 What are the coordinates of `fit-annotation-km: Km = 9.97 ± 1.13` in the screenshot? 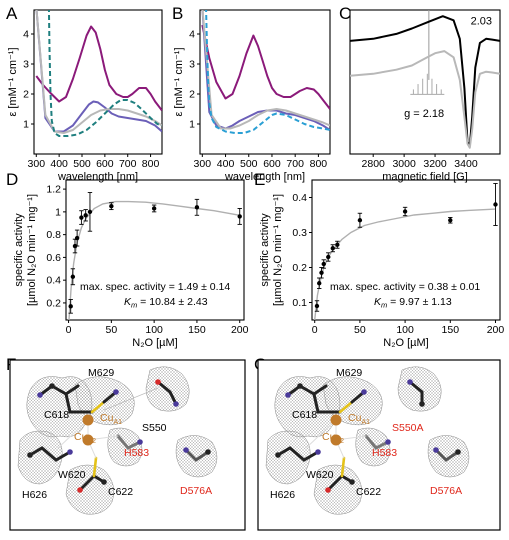 It's located at (413, 303).